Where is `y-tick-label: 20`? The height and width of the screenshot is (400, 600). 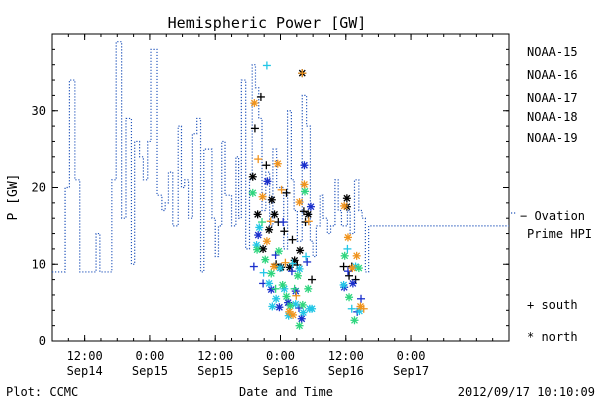 y-tick-label: 20 is located at coordinates (39, 188).